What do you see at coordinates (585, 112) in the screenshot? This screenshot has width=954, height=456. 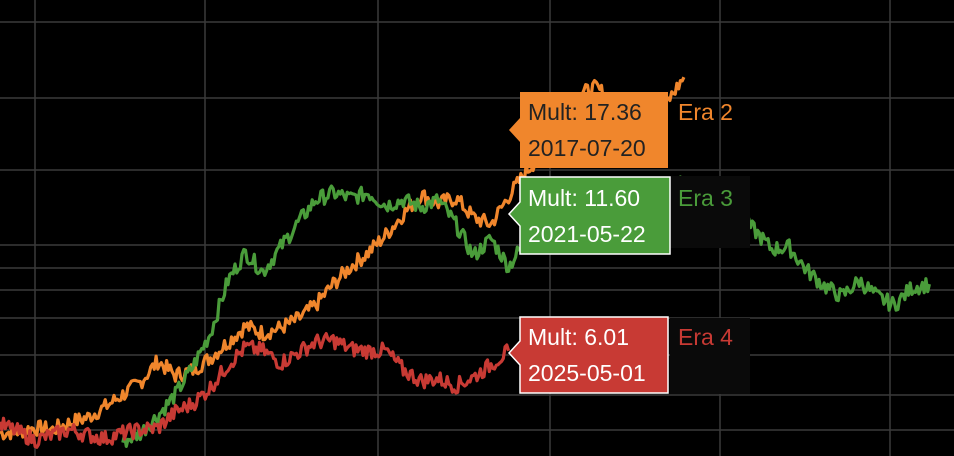 I see `tooltip-era-2-value: Mult: 17.36` at bounding box center [585, 112].